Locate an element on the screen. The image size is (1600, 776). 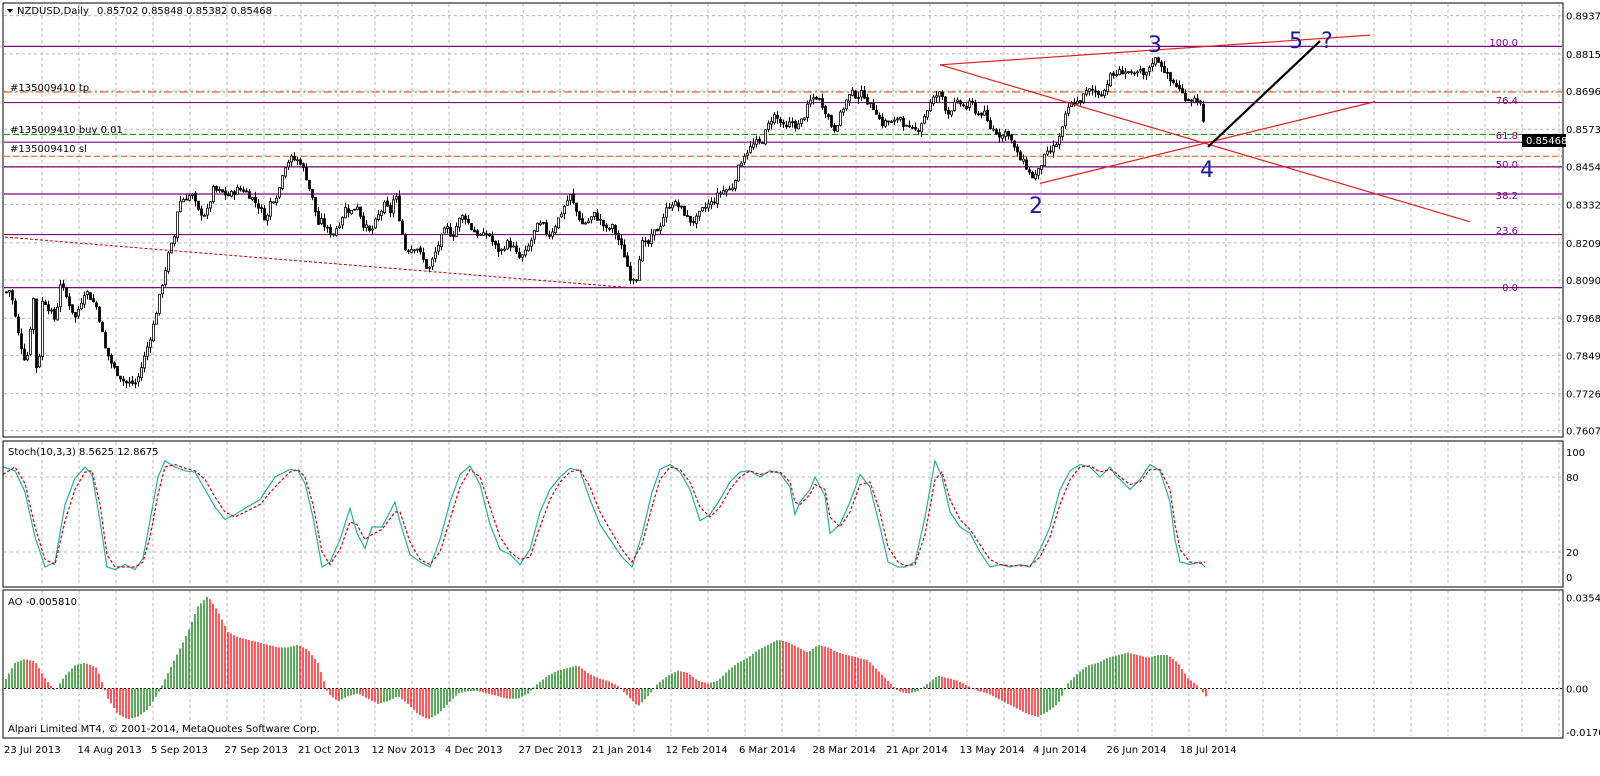
wave-label-4: 4 is located at coordinates (1207, 170).